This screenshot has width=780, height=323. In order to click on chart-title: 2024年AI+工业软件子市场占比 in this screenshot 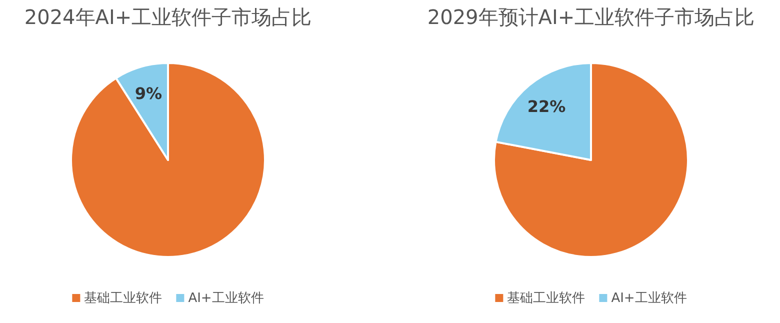, I will do `click(168, 17)`.